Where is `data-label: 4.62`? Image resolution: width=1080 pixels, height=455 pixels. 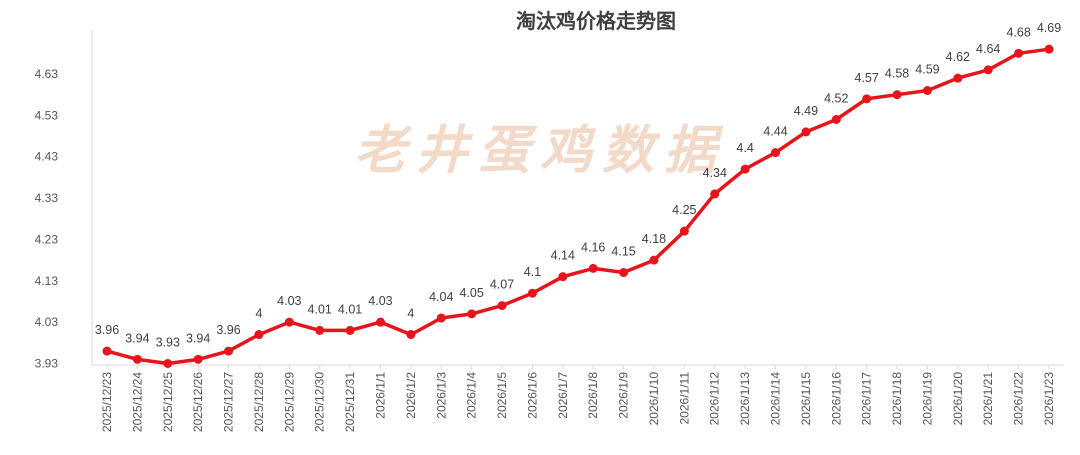 data-label: 4.62 is located at coordinates (958, 57).